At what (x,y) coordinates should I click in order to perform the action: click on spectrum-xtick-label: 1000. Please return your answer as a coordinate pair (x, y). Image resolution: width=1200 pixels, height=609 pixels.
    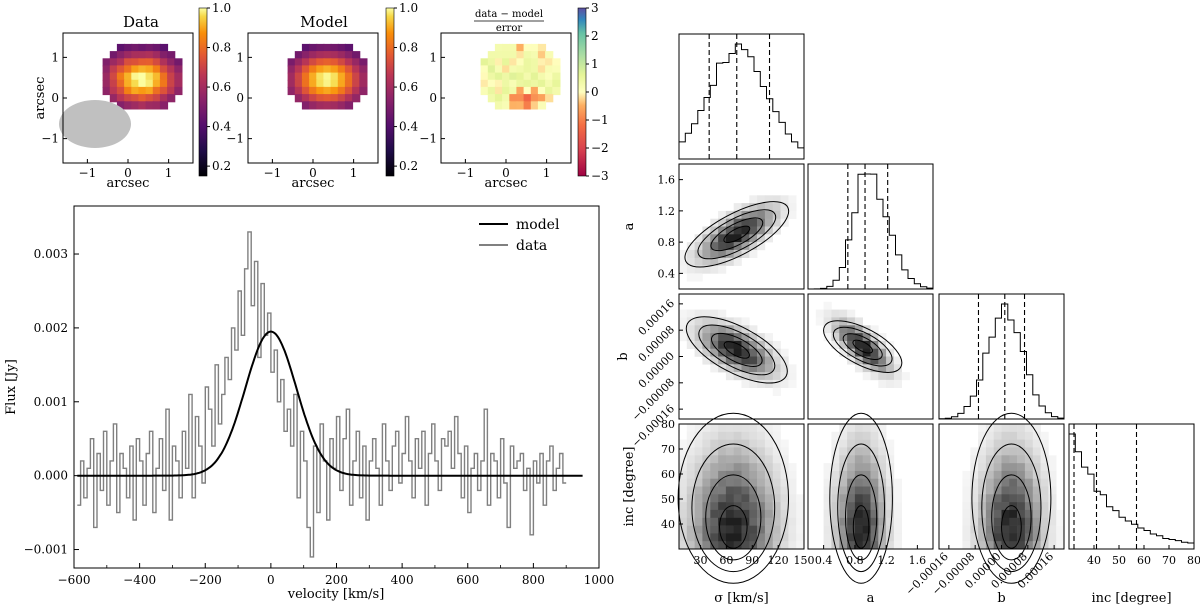
    Looking at the image, I should click on (599, 580).